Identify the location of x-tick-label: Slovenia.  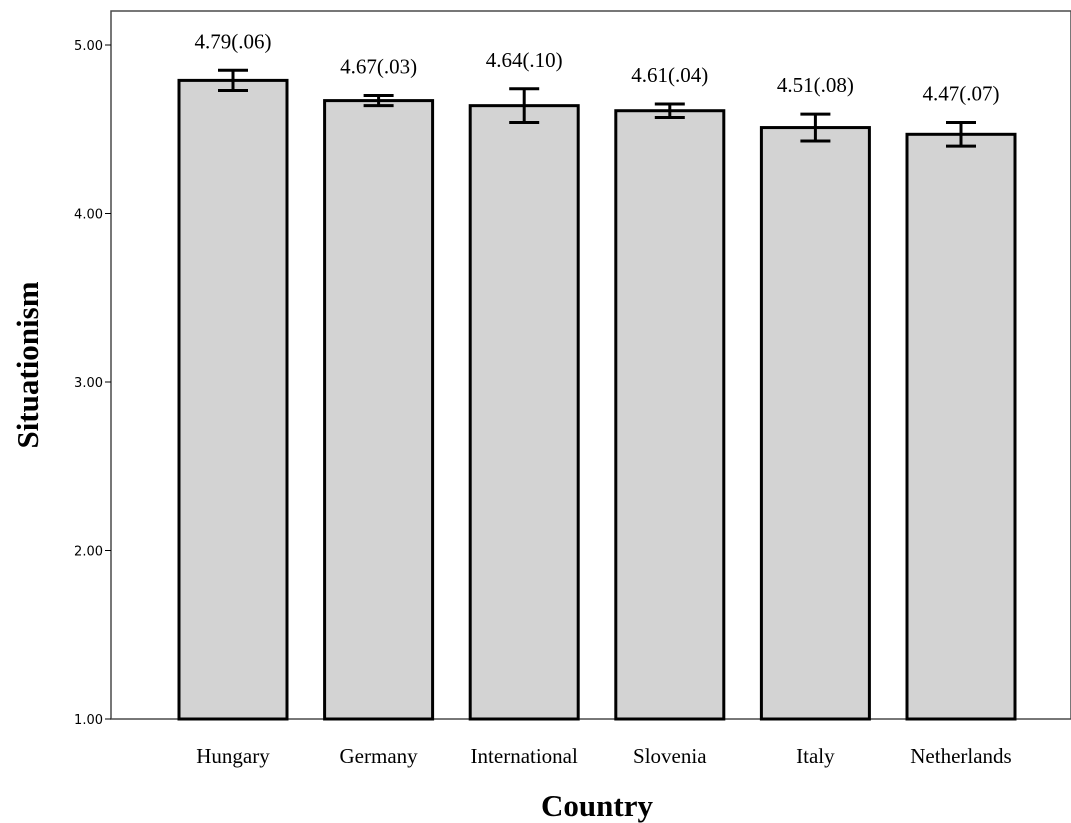
(670, 756).